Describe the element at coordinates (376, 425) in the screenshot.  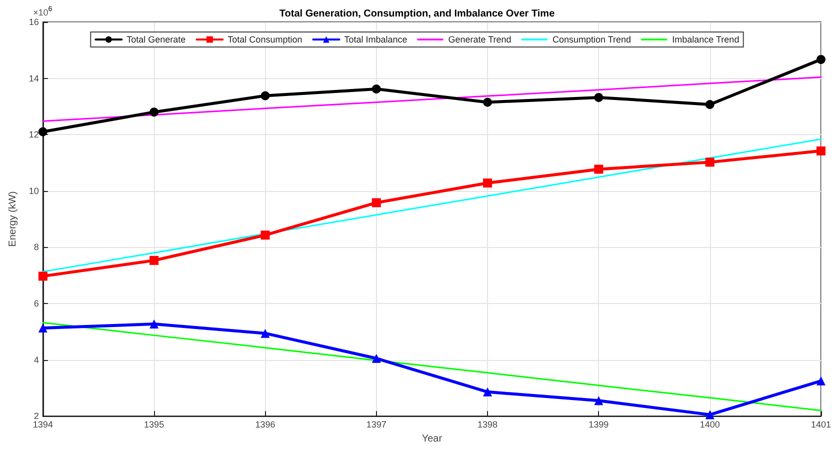
I see `x-tick-label: 1397` at that location.